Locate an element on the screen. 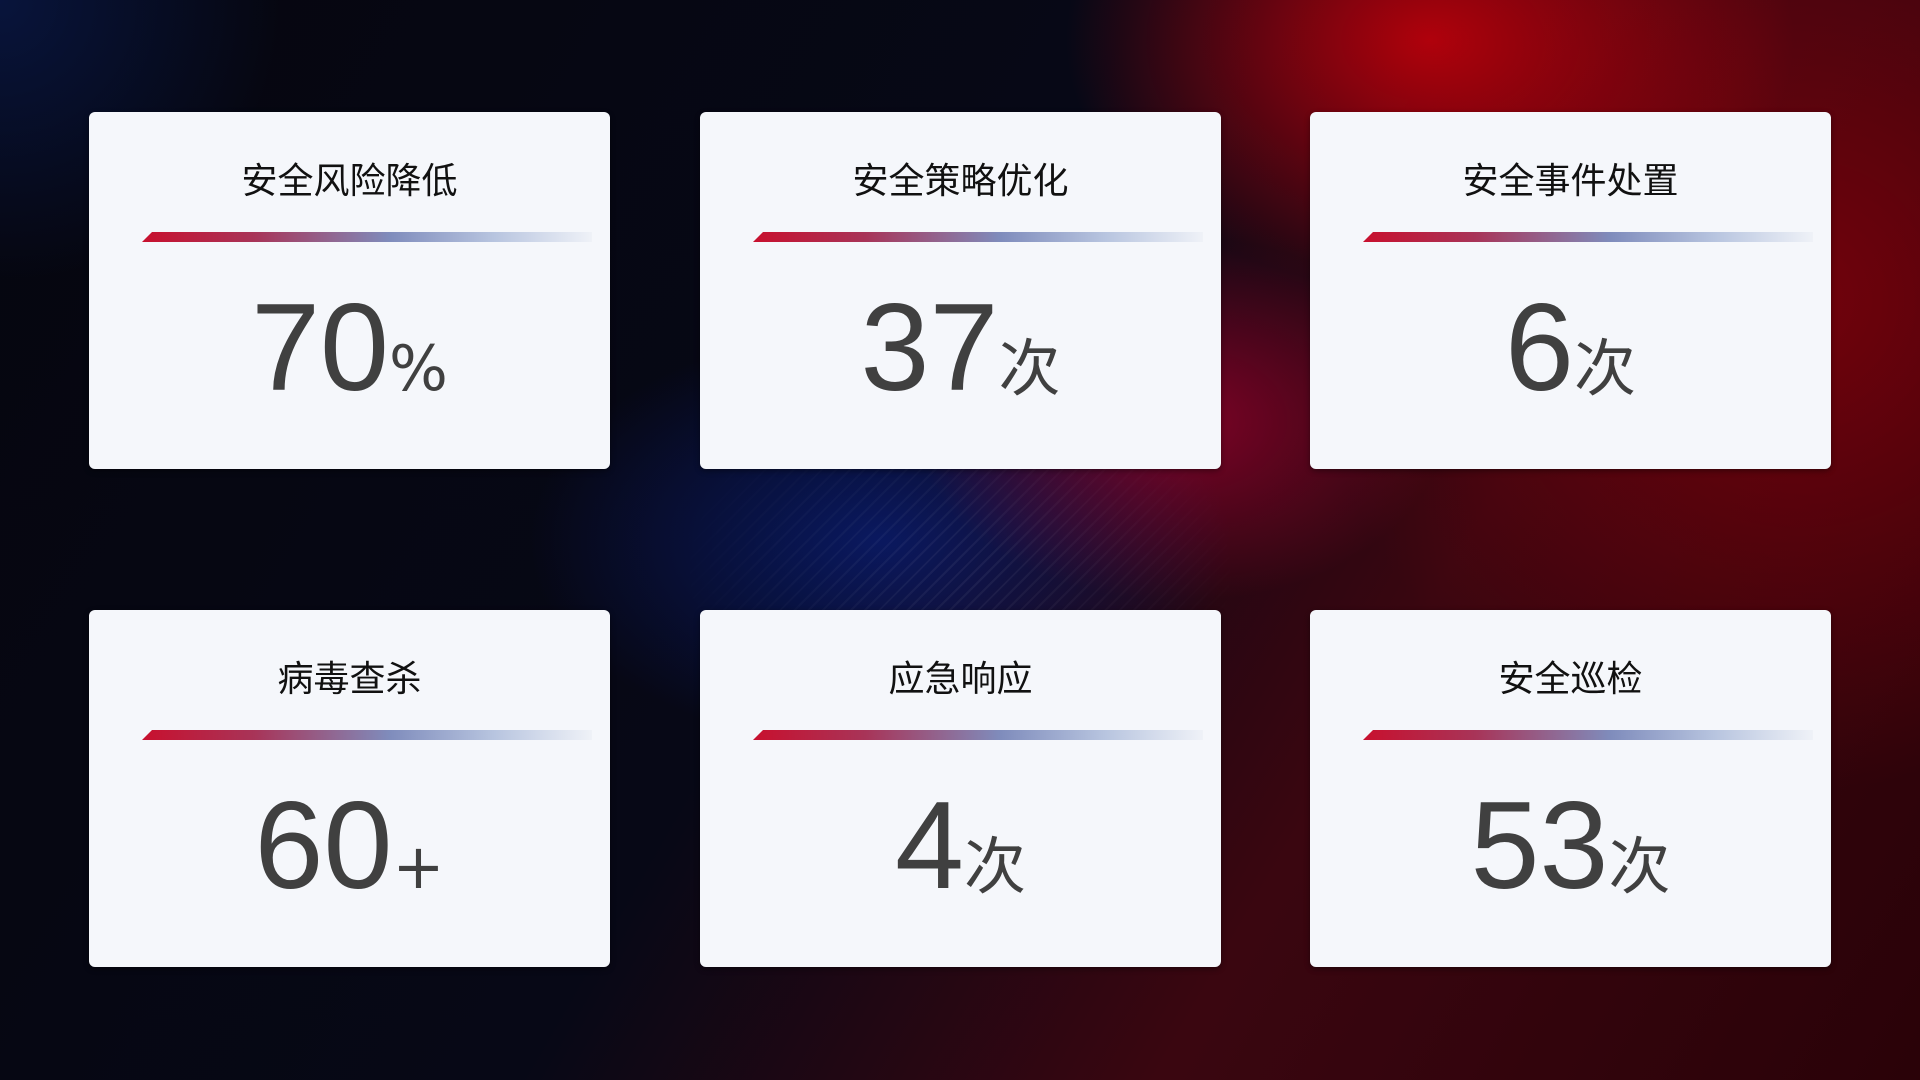  value-unit: + is located at coordinates (418, 866).